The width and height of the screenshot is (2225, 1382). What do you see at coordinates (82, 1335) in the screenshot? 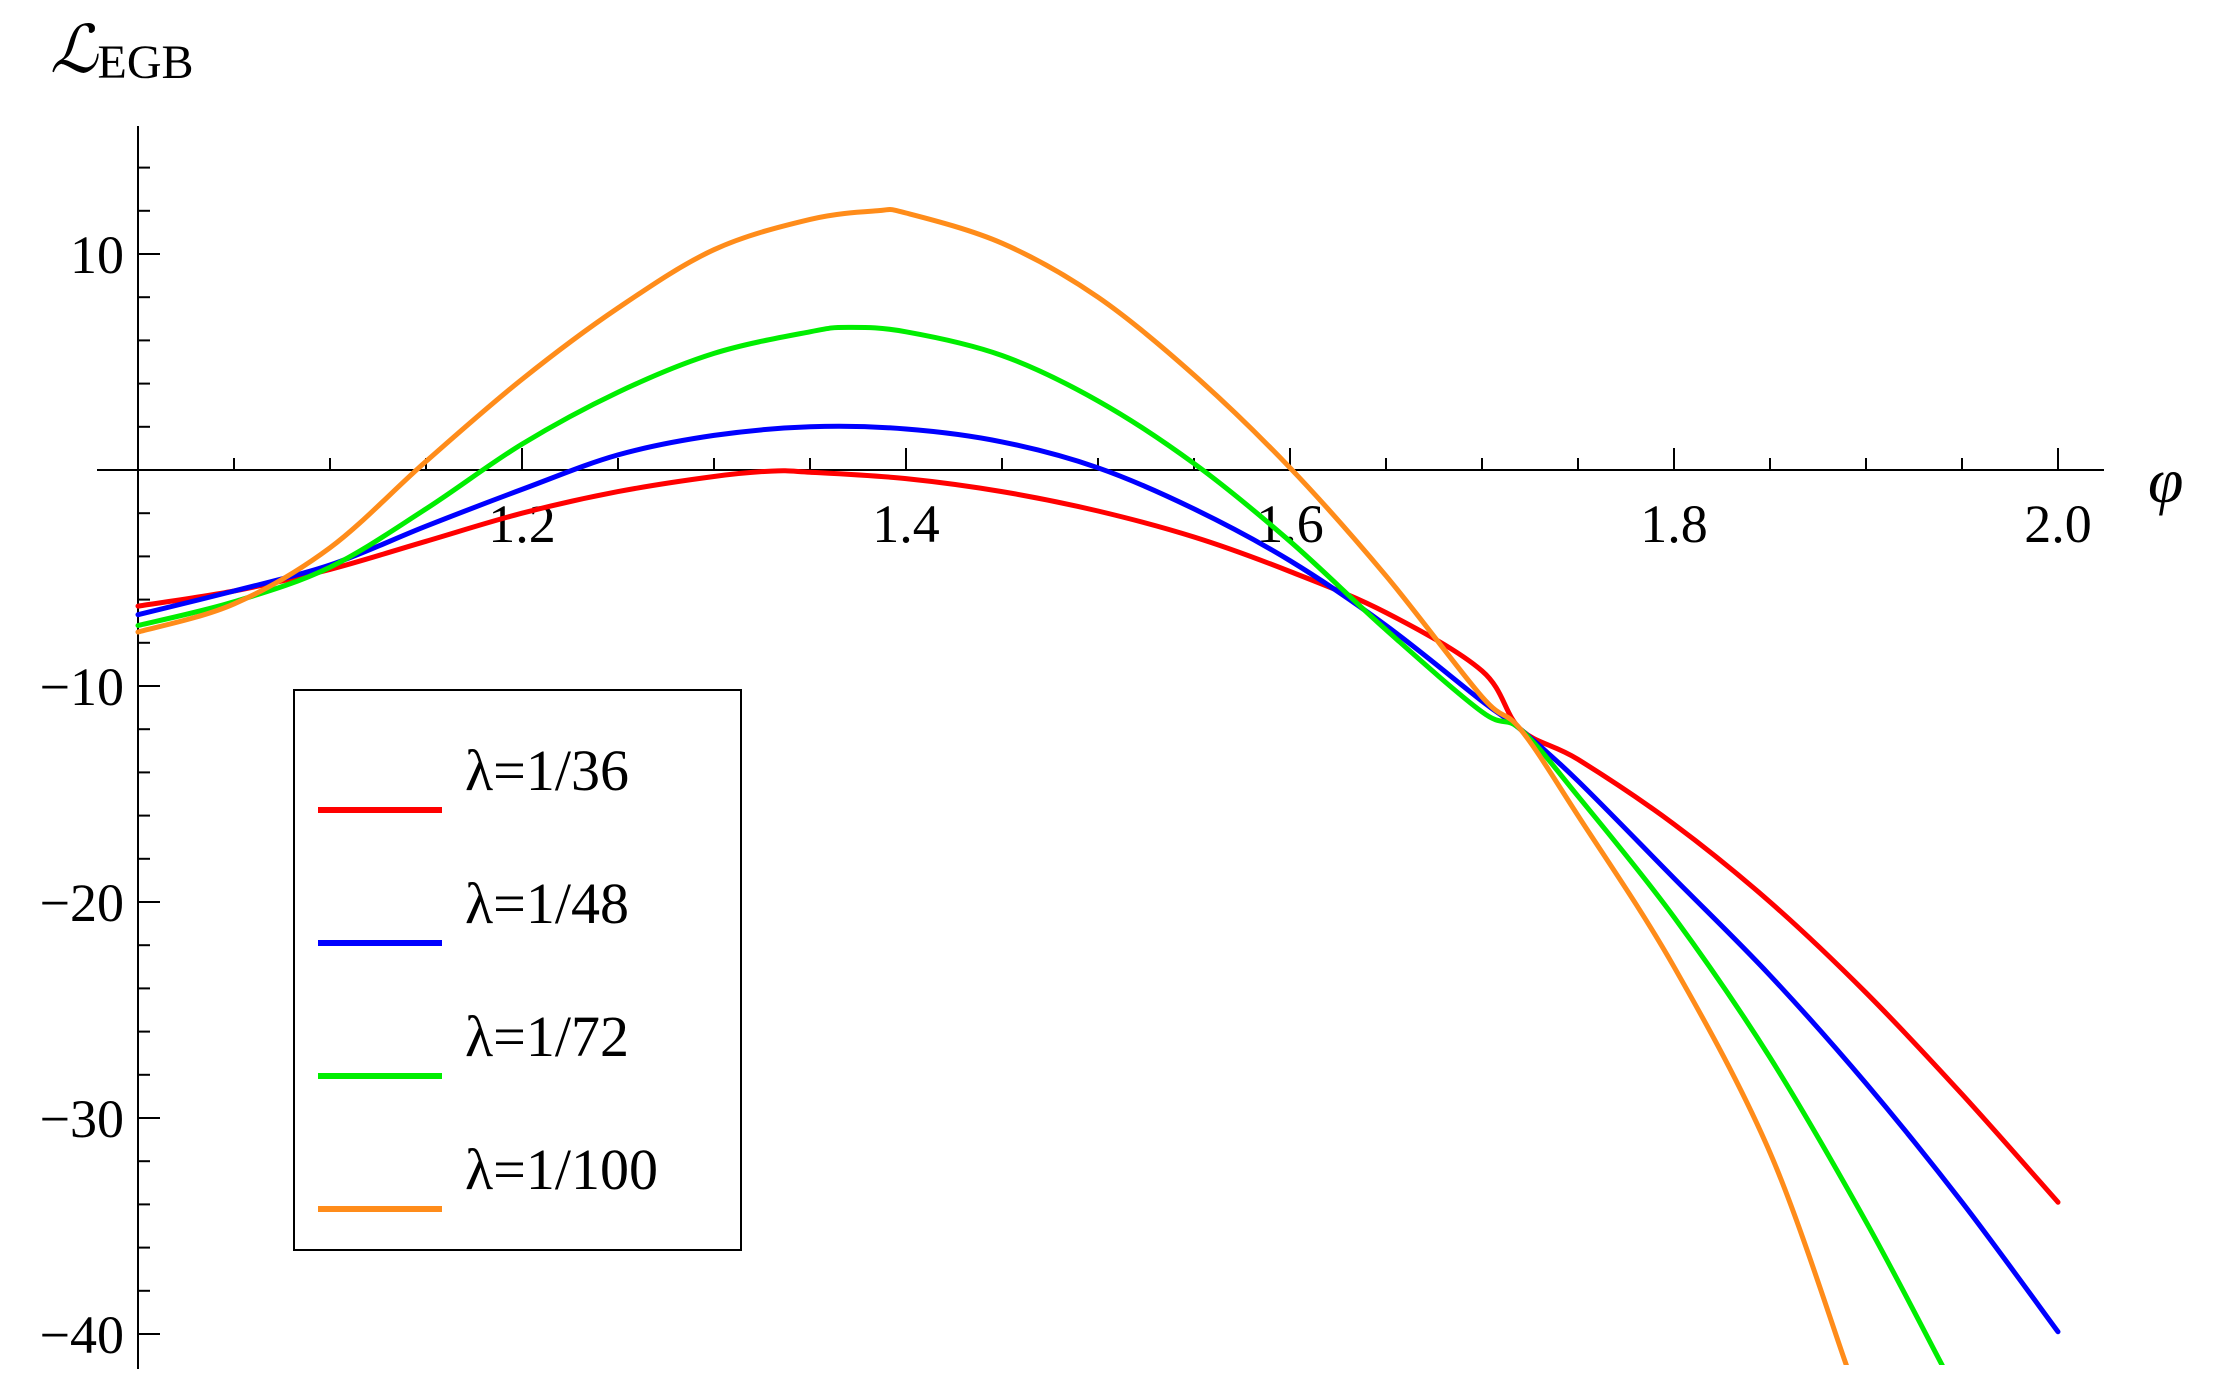
I see `y-tick-label: −40` at bounding box center [82, 1335].